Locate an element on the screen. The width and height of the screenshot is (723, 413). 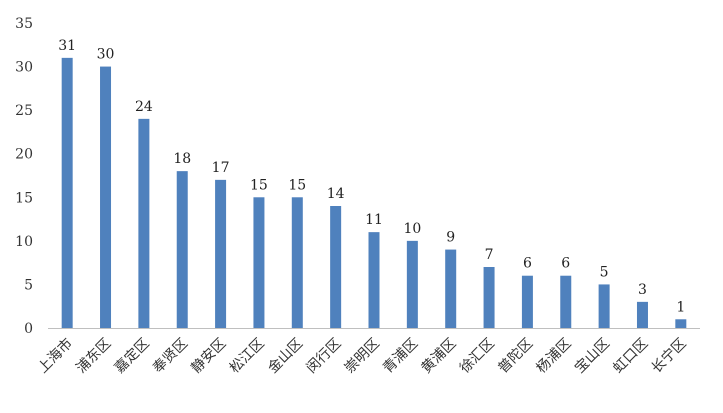
data-label: 18 is located at coordinates (182, 159).